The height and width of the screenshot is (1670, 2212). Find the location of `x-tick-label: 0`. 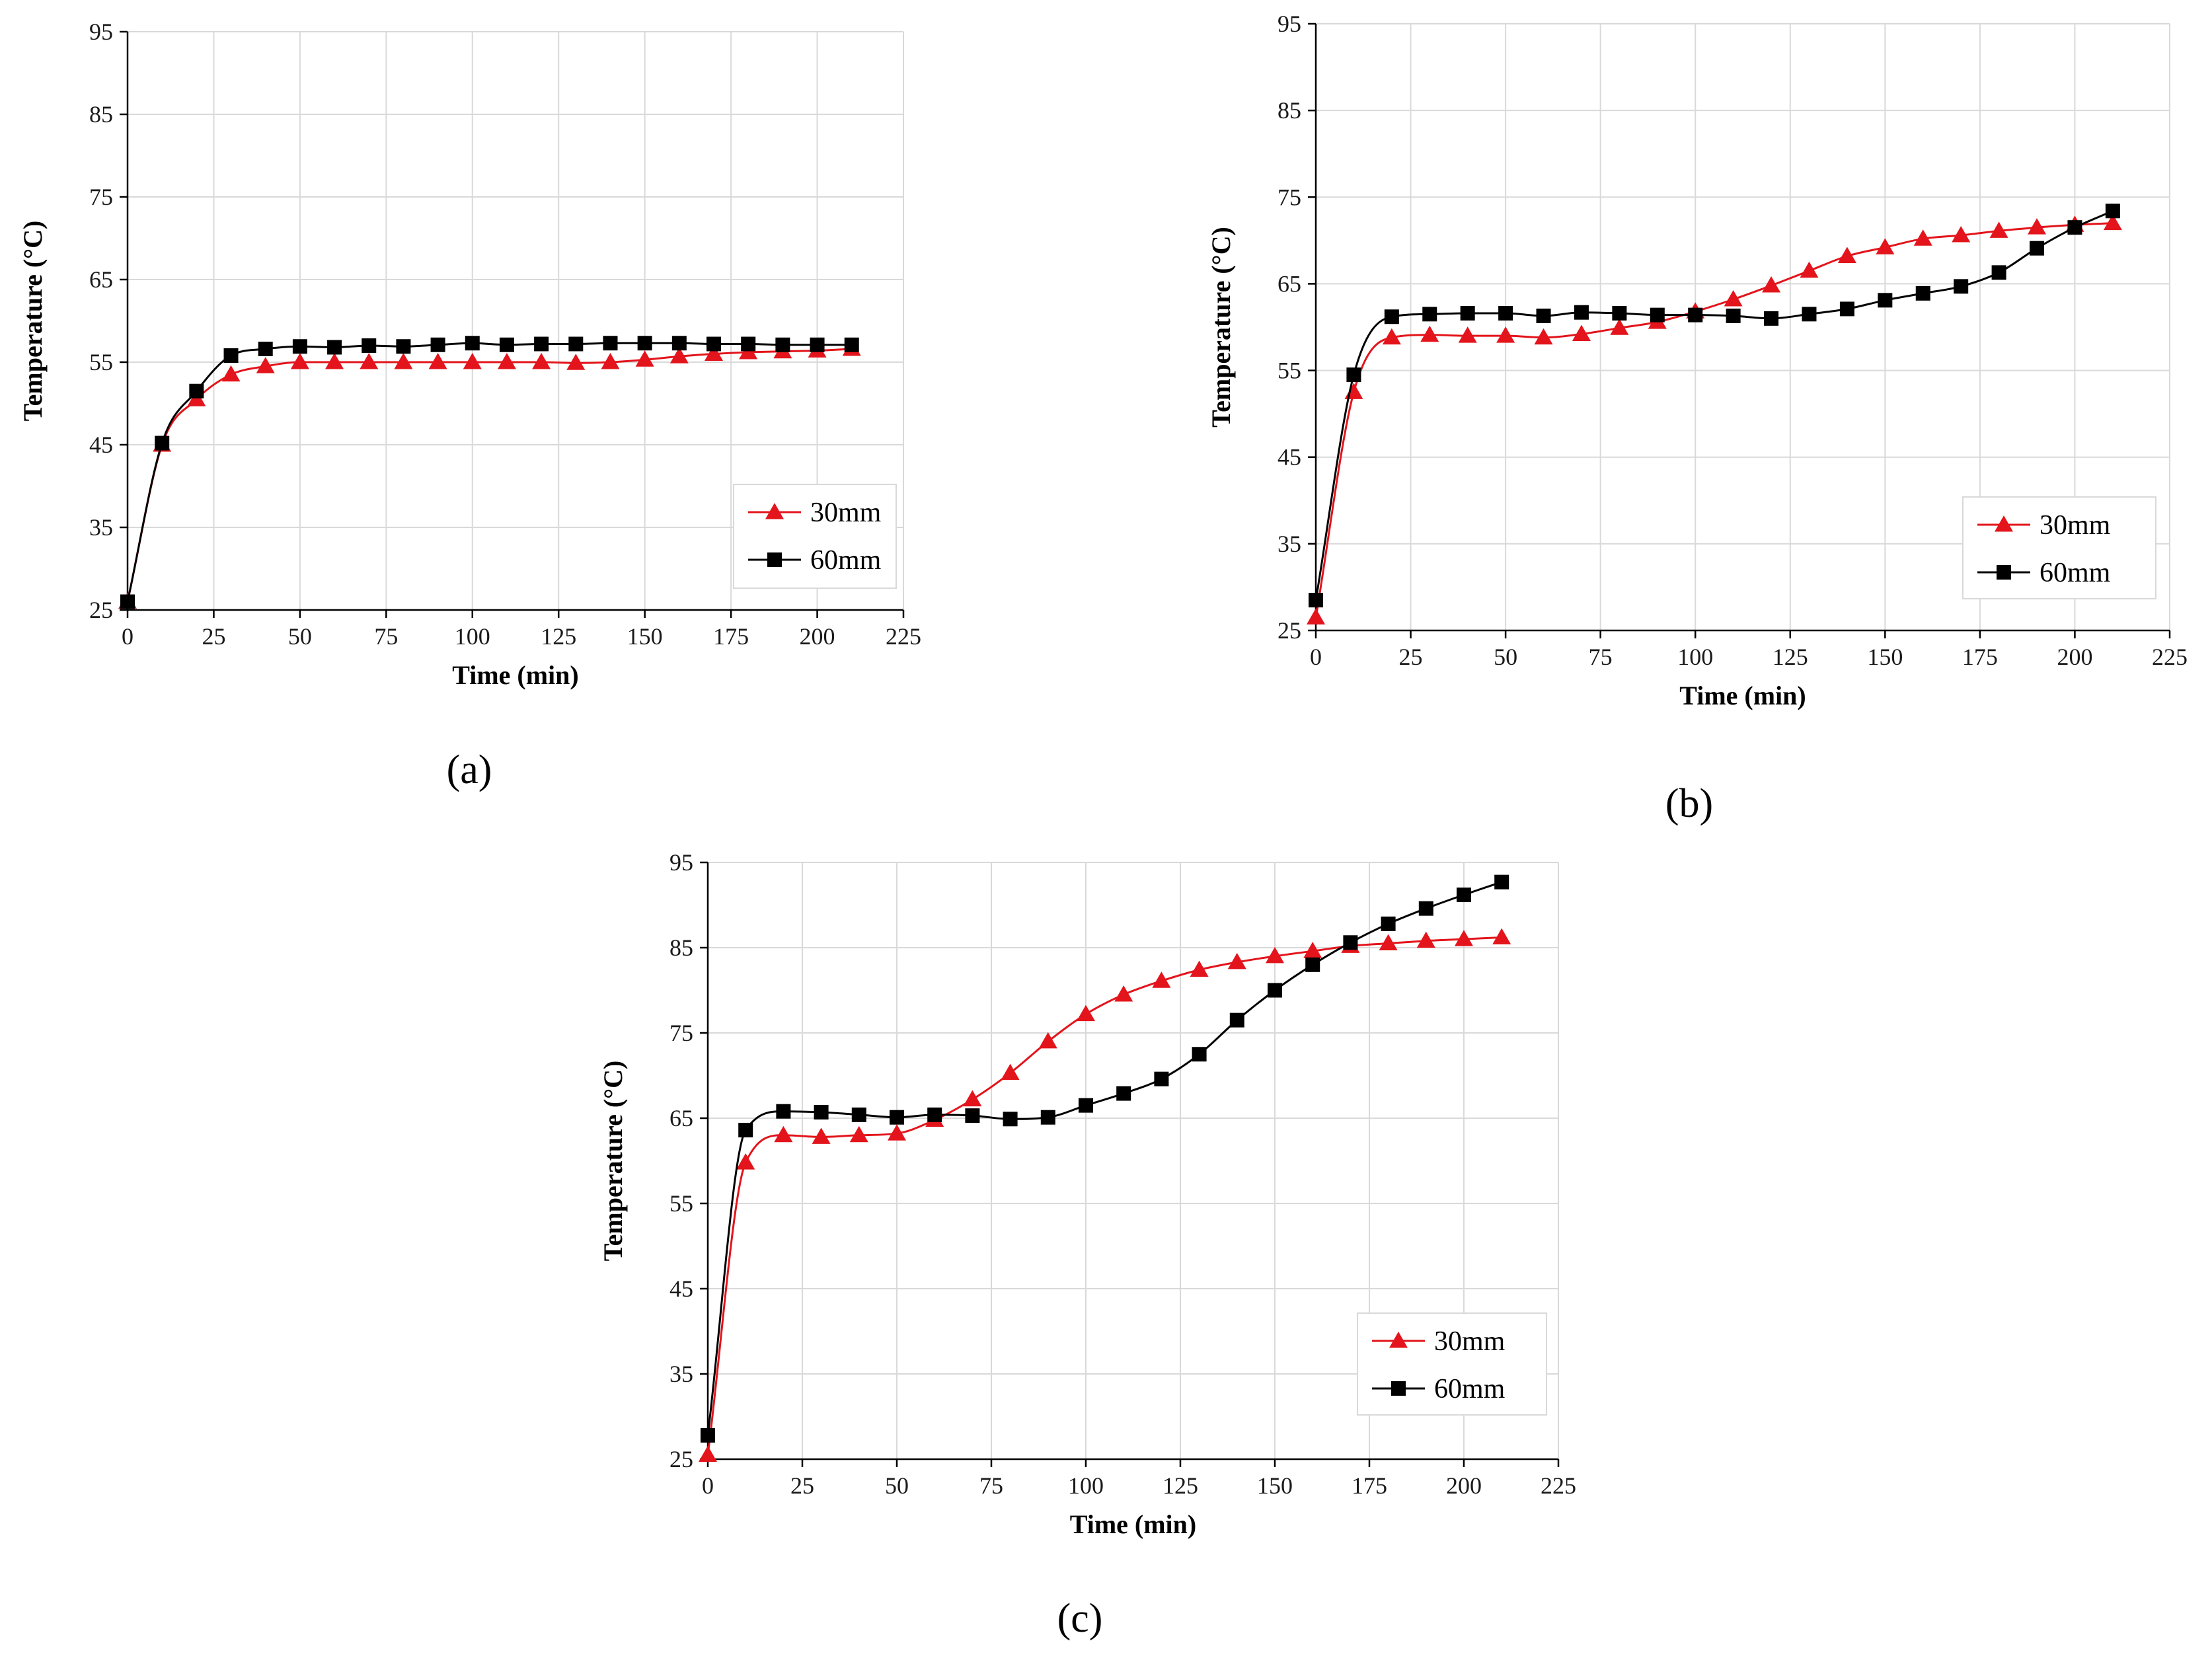

x-tick-label: 0 is located at coordinates (708, 1485).